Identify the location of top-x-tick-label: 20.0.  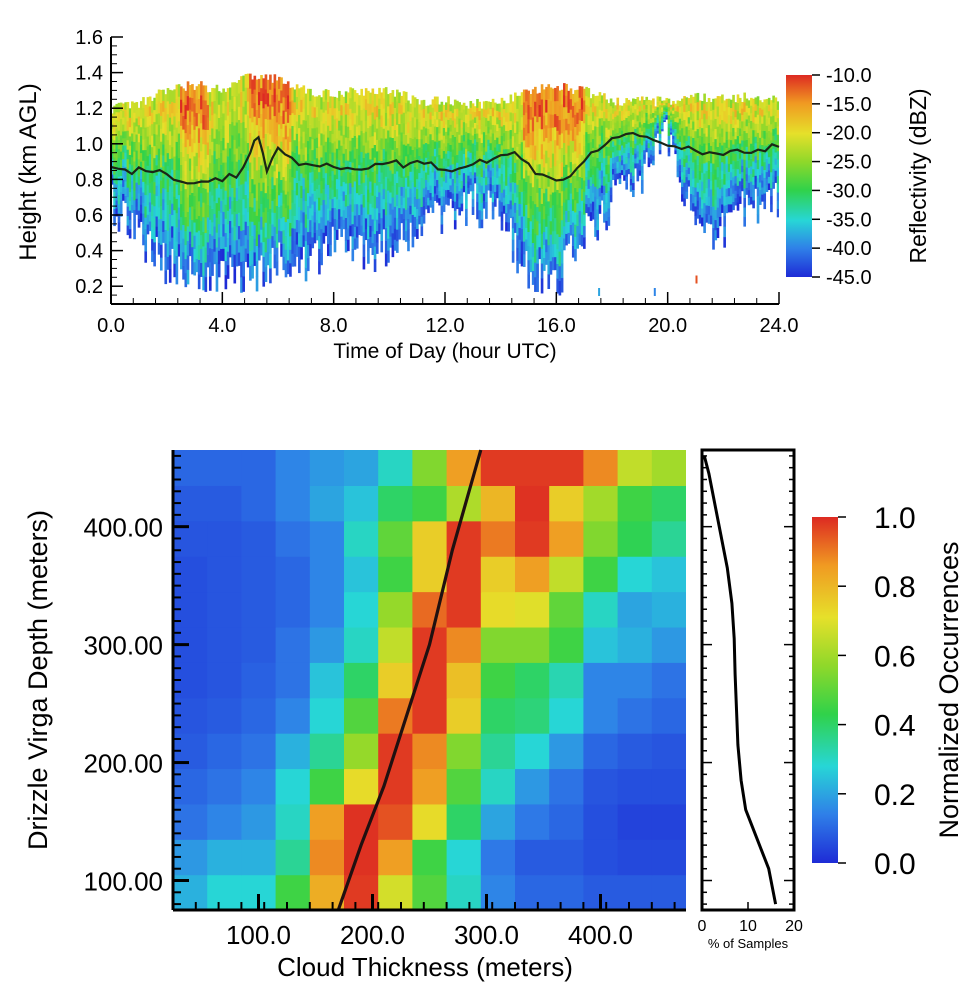
(667, 326).